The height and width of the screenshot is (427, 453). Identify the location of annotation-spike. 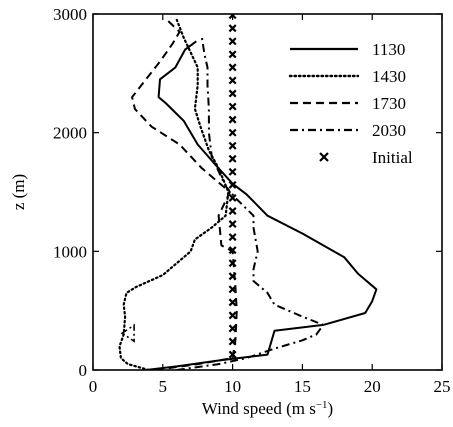
(127, 333).